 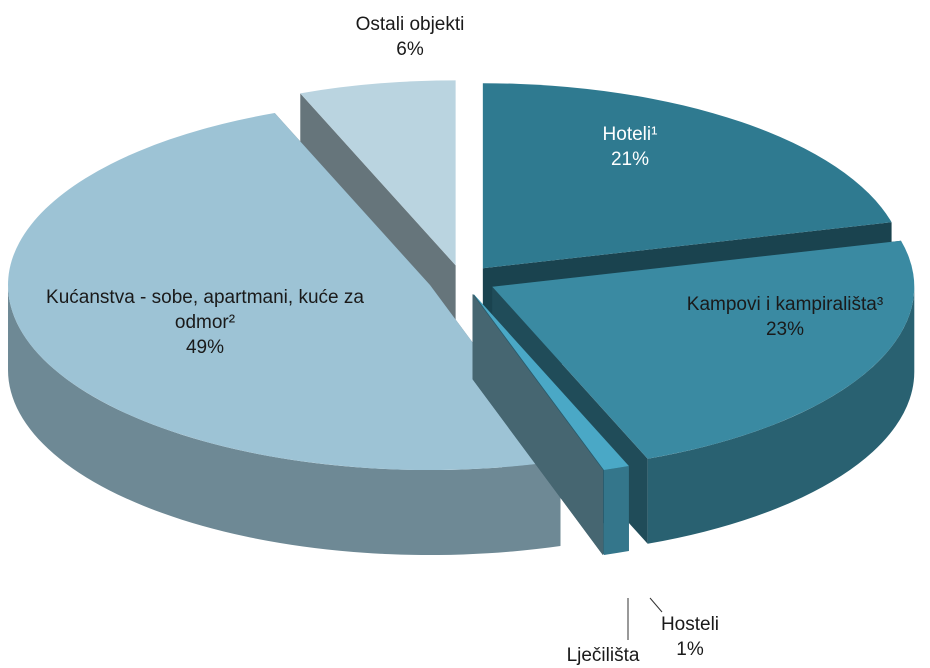 I want to click on category-label: Ostali objekti, so click(x=410, y=24).